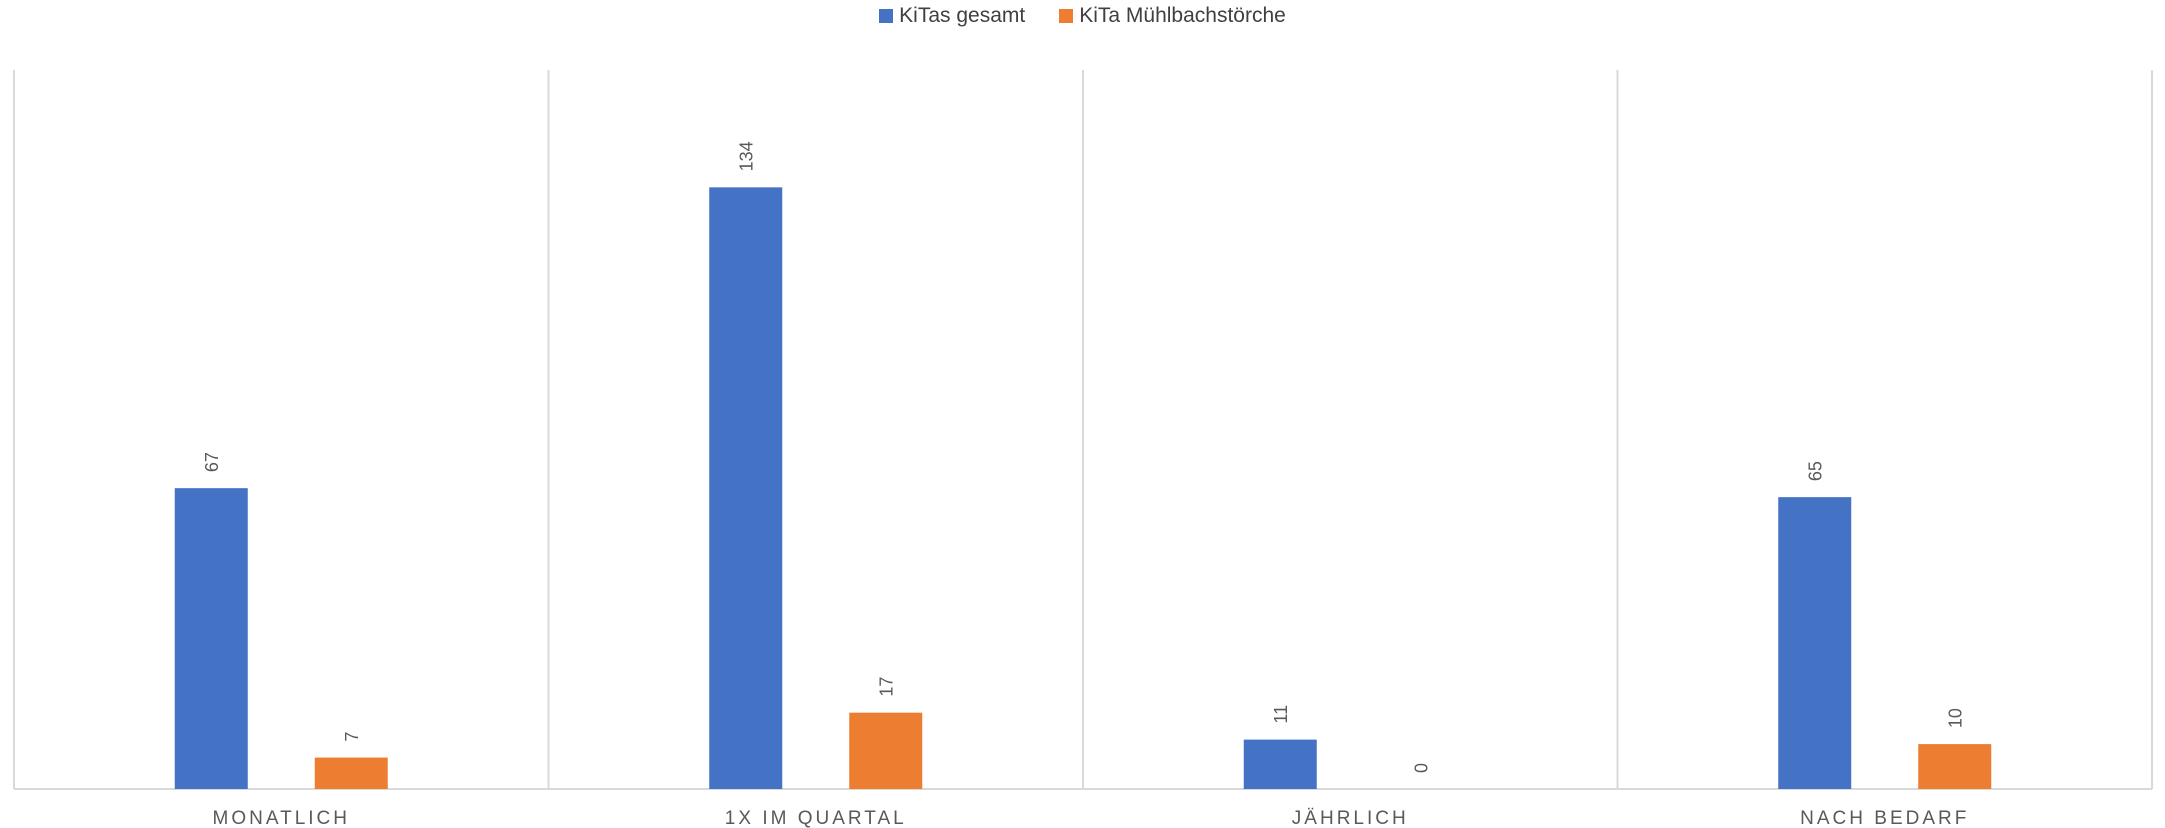  I want to click on data-label: 10, so click(1956, 718).